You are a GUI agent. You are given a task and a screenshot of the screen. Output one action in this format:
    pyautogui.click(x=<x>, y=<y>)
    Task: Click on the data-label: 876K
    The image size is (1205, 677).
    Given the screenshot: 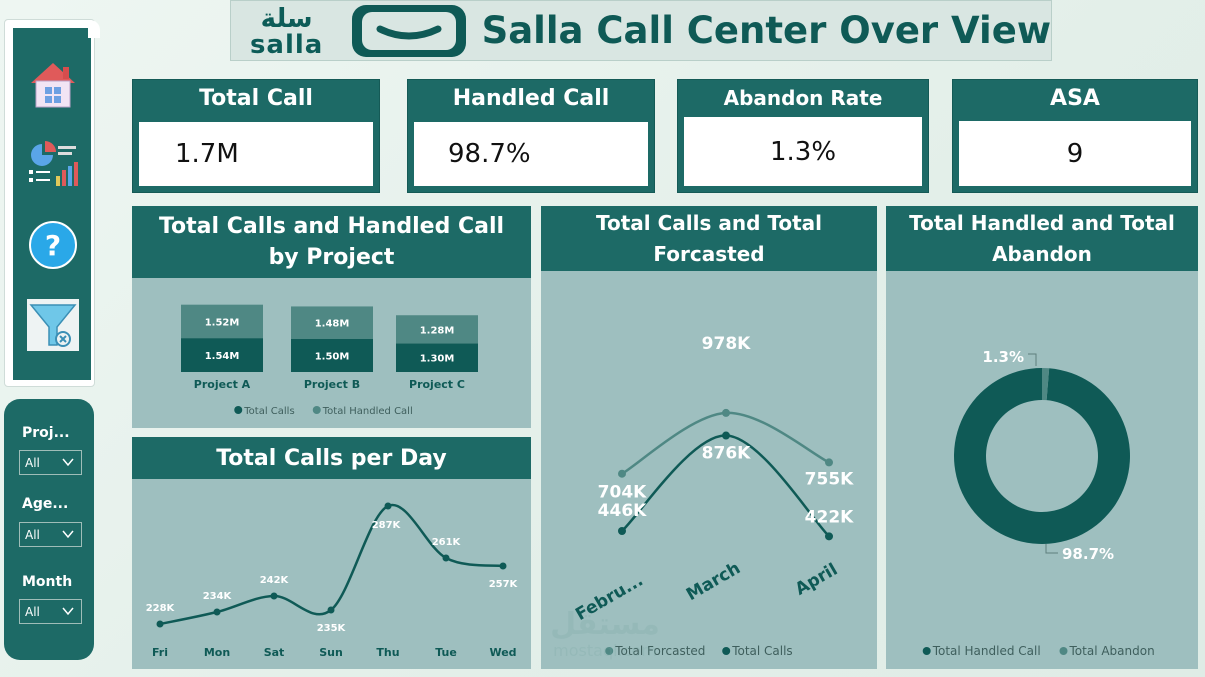 What is the action you would take?
    pyautogui.click(x=726, y=454)
    